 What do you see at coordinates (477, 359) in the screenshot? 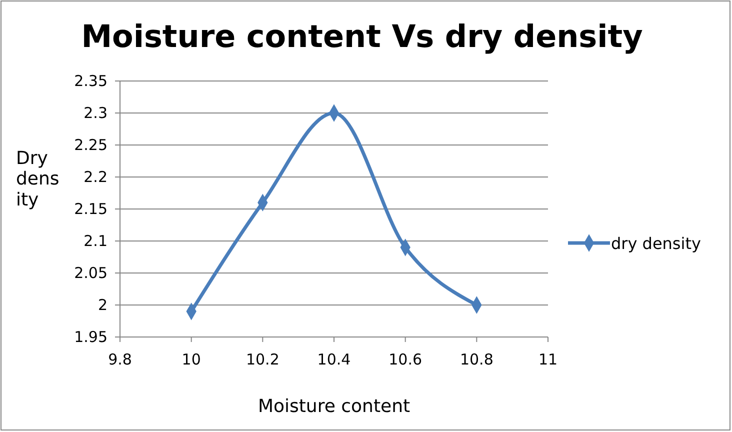
I see `x-tick-label: 10.8` at bounding box center [477, 359].